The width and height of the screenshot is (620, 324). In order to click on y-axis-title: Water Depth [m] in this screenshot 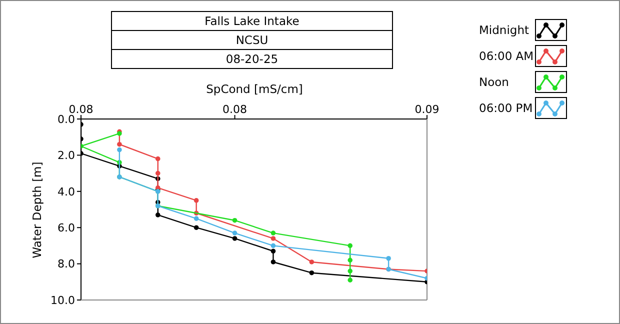, I will do `click(37, 210)`.